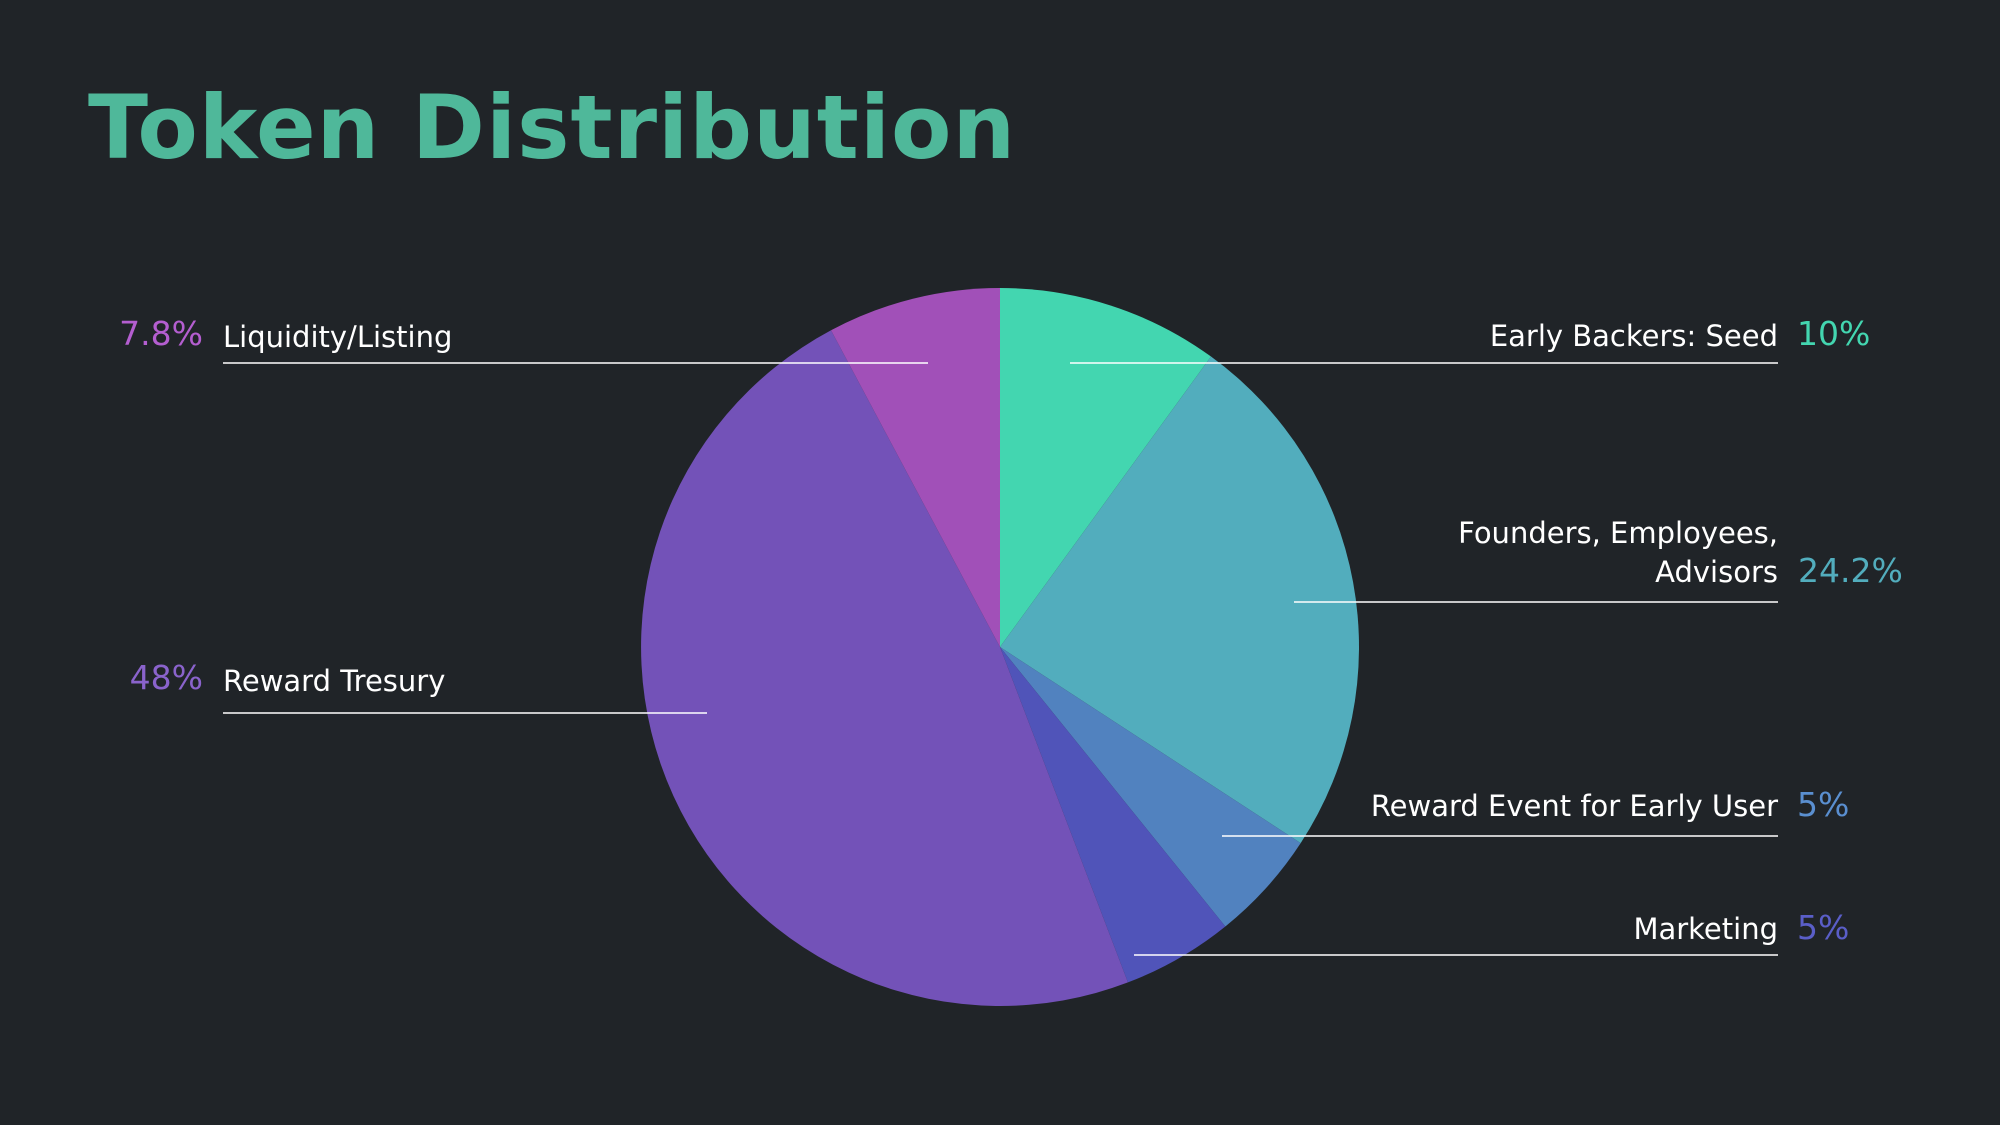  I want to click on slice-percent-early-backers-seed: 10%, so click(1834, 333).